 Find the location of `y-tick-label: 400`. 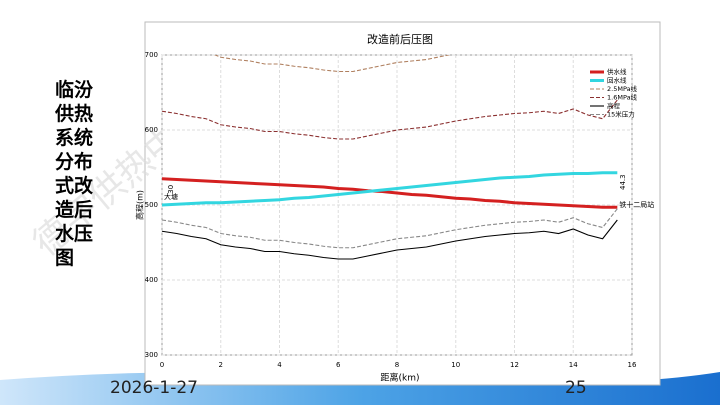

y-tick-label: 400 is located at coordinates (151, 280).